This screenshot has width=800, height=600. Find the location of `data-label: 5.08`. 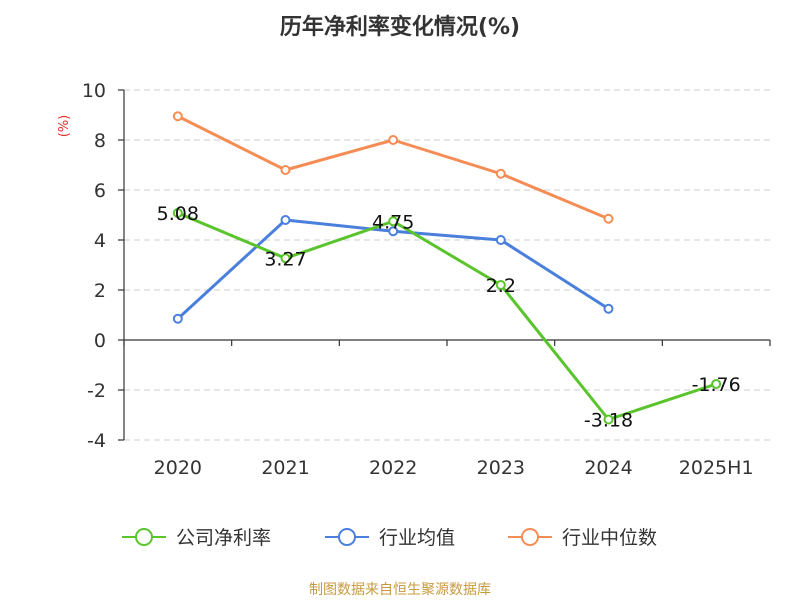

data-label: 5.08 is located at coordinates (178, 214).